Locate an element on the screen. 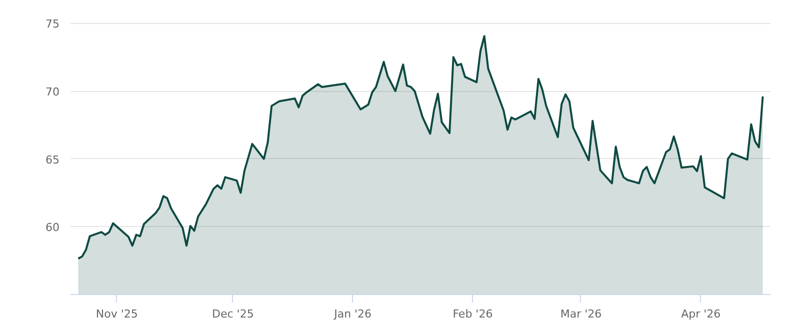  x-tick-label: Mar '26 is located at coordinates (581, 314).